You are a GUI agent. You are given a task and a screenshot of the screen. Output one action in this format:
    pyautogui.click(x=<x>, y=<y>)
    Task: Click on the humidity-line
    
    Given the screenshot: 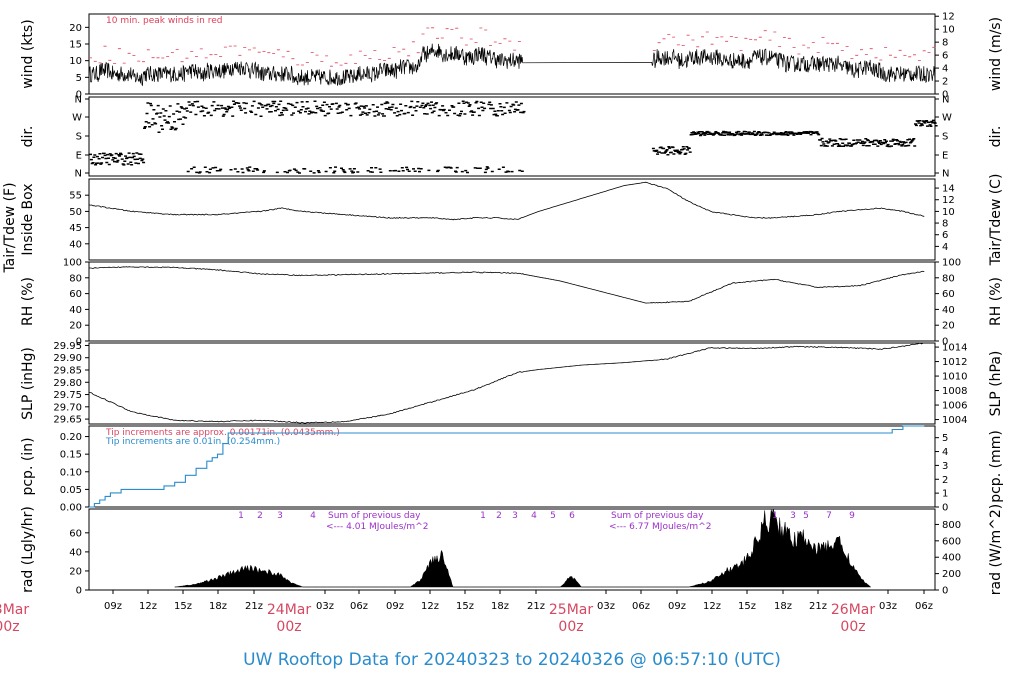 What is the action you would take?
    pyautogui.click(x=506, y=285)
    